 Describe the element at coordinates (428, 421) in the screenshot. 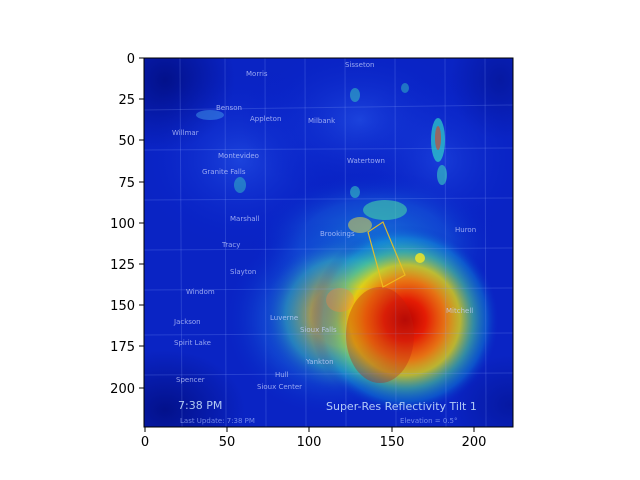

I see `radar-elevation: Elevation = 0.5°` at that location.